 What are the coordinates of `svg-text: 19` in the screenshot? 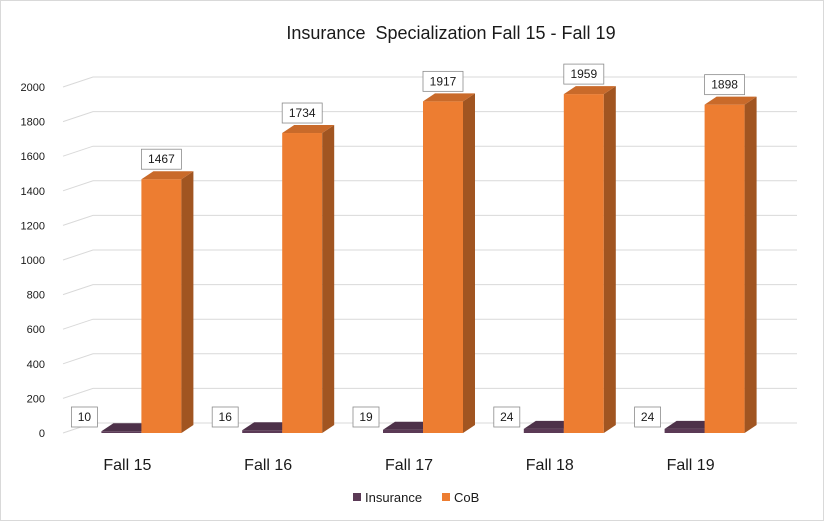 It's located at (366, 417).